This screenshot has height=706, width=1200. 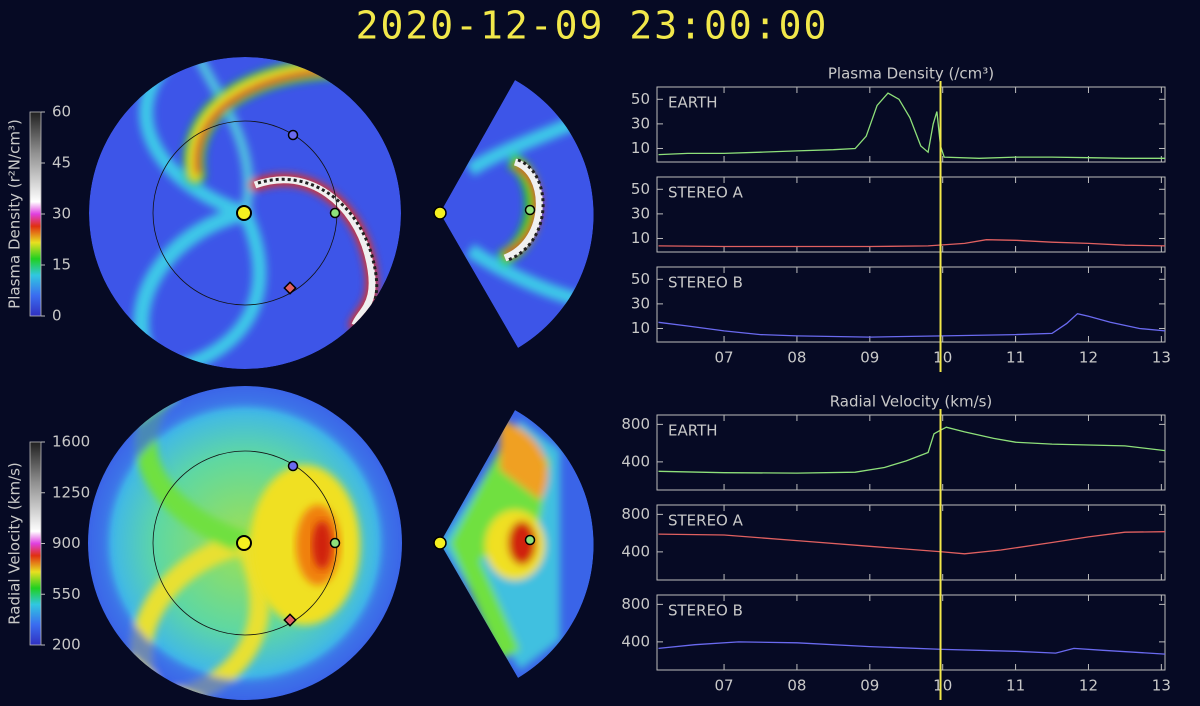 I want to click on colorbar-tick-label: 60, so click(x=61, y=112).